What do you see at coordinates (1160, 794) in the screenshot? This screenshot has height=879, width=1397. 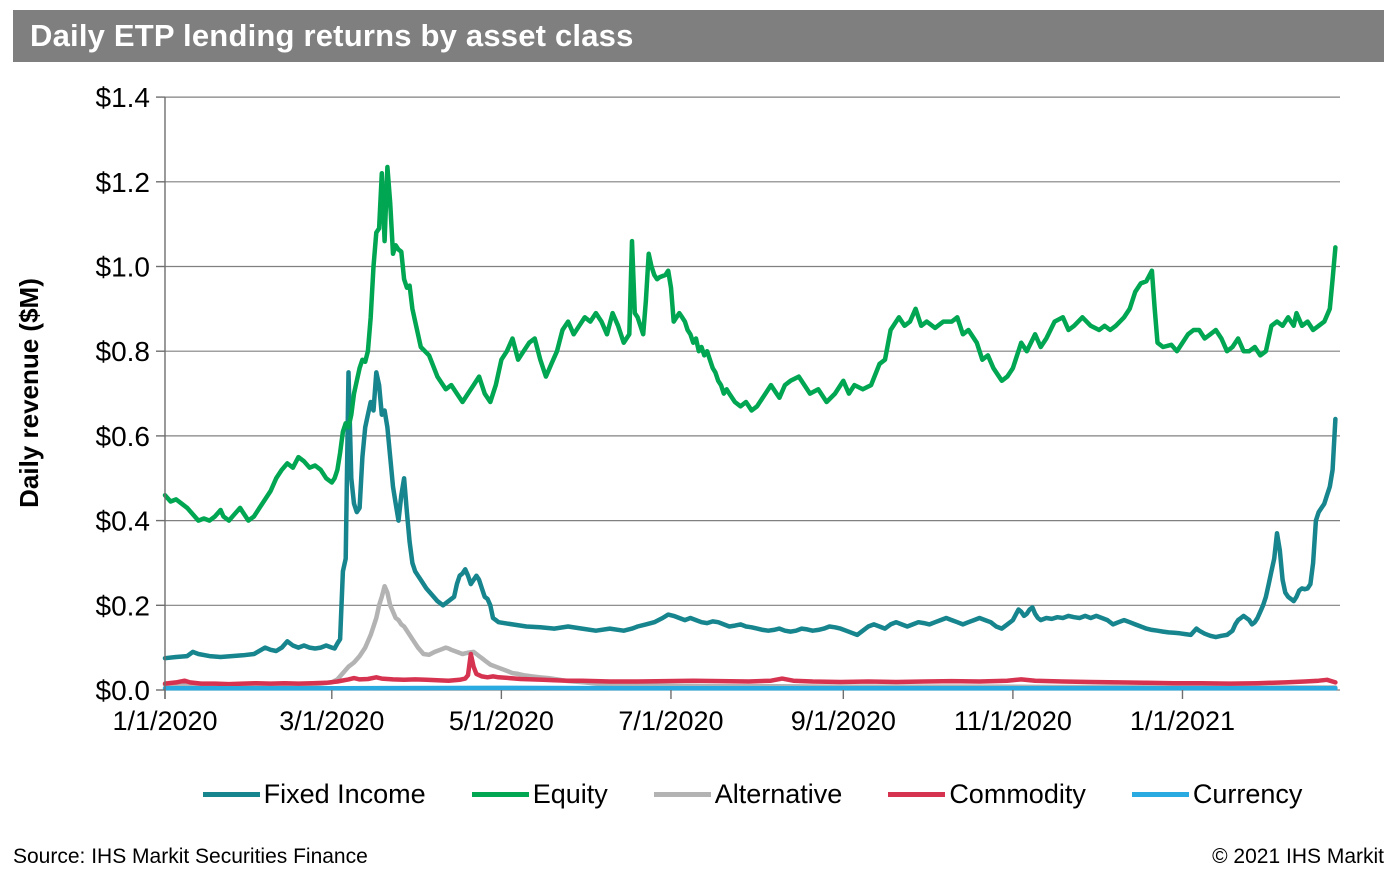 I see `legend-swatch-currency` at bounding box center [1160, 794].